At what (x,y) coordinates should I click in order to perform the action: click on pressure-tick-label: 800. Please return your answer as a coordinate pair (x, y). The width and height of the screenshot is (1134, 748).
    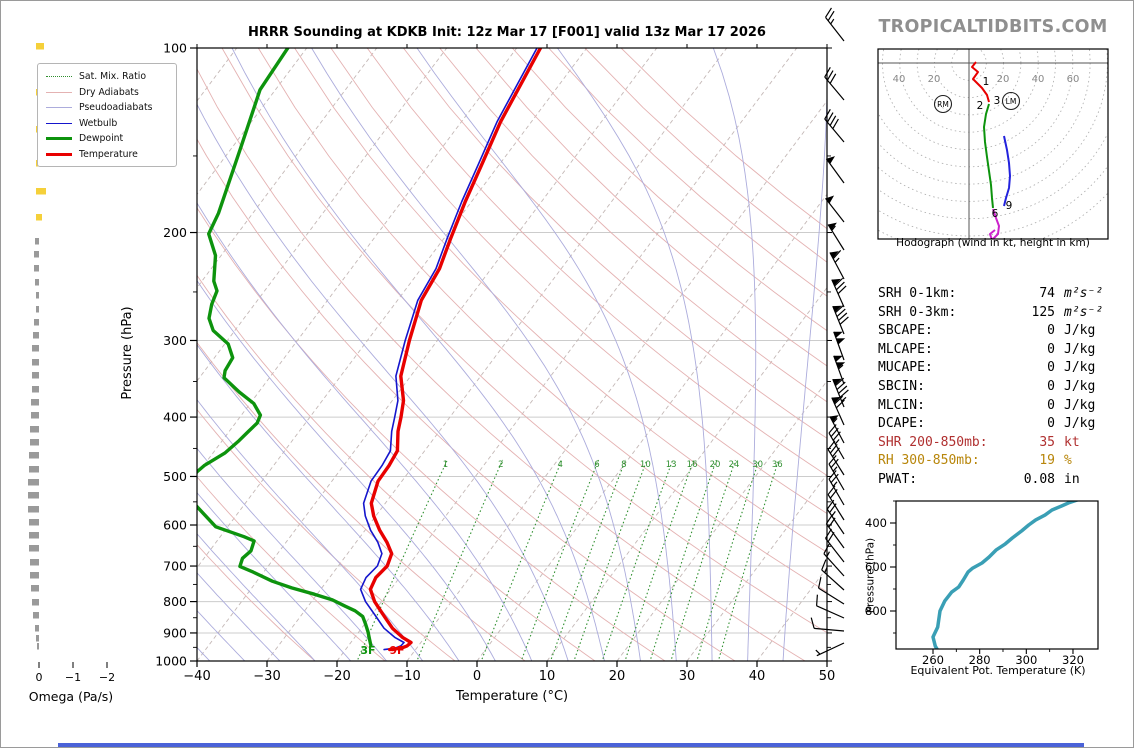
    Looking at the image, I should click on (175, 601).